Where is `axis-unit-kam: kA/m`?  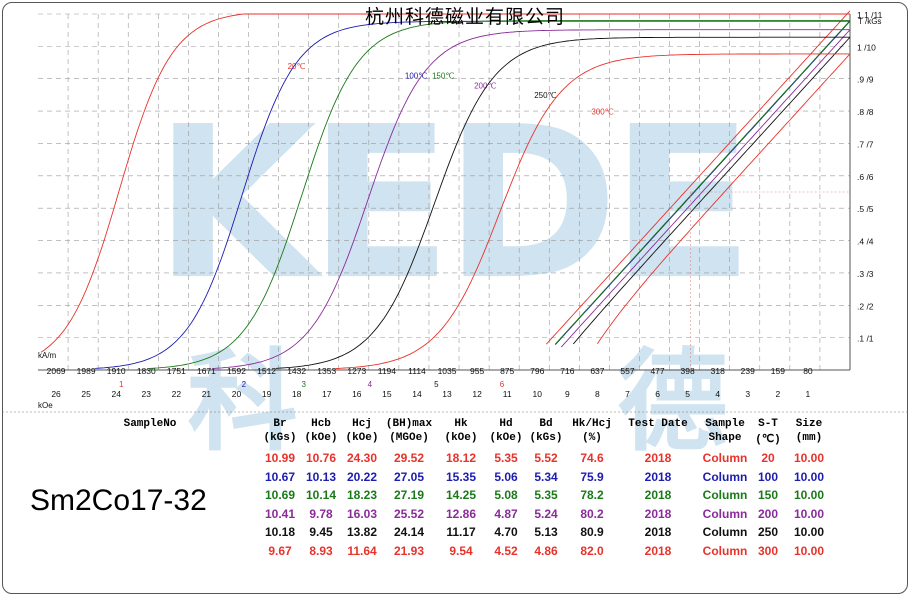 axis-unit-kam: kA/m is located at coordinates (47, 355).